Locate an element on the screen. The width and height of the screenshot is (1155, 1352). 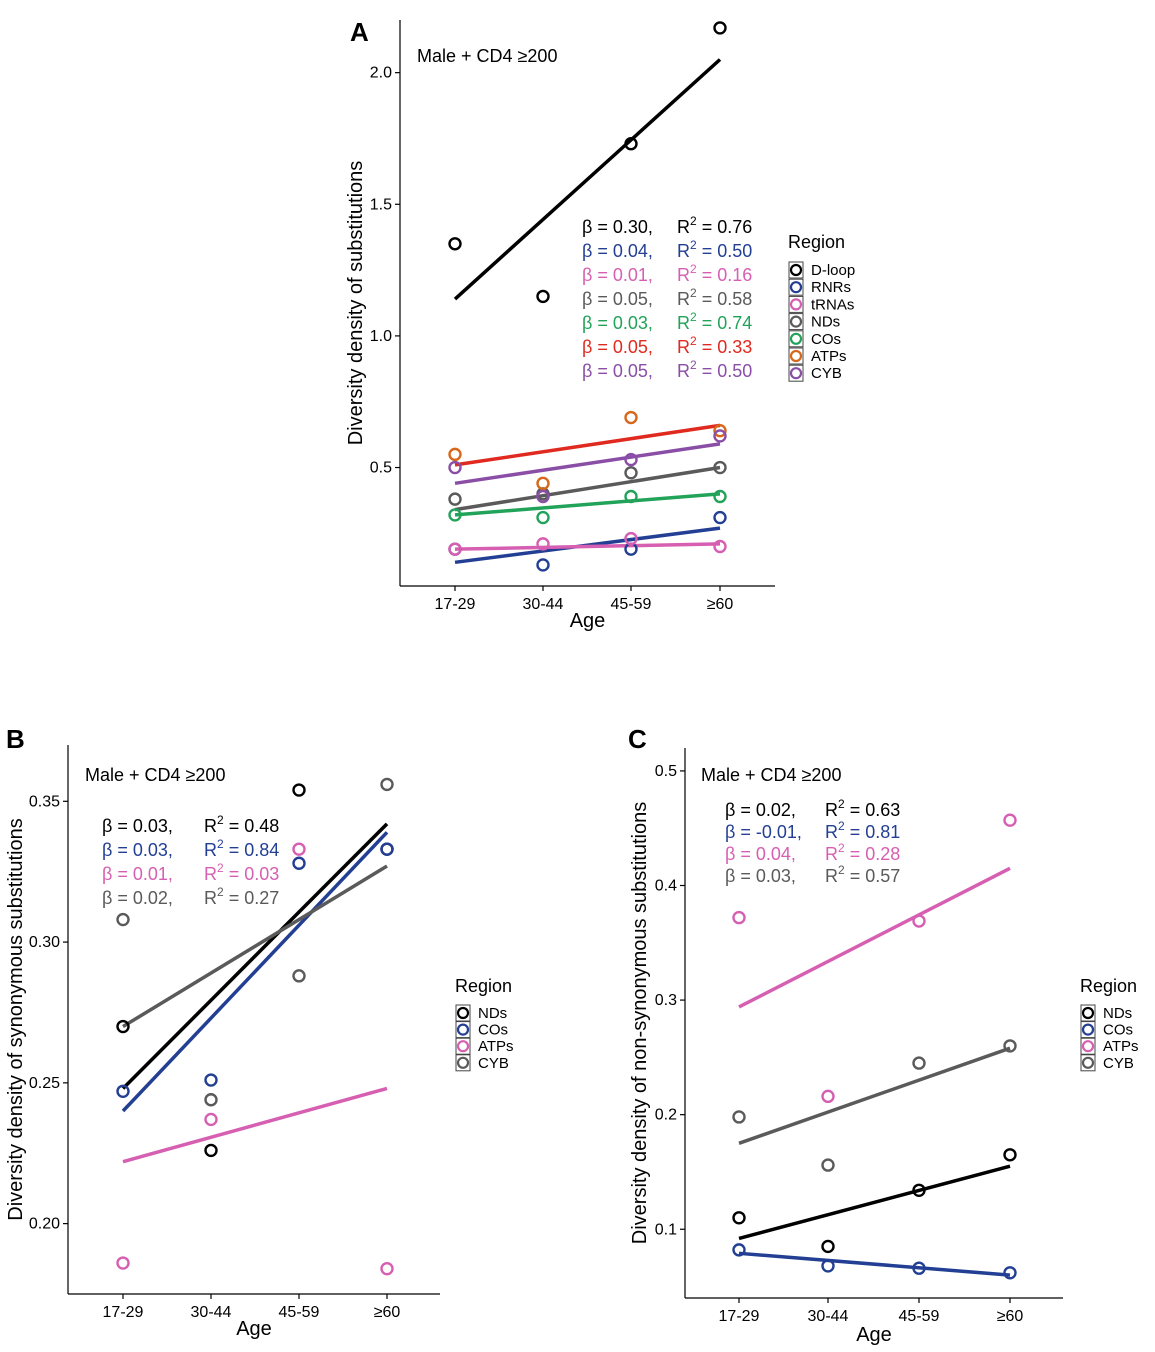
r-squared-text: R2 = 0.03 is located at coordinates (241, 872).